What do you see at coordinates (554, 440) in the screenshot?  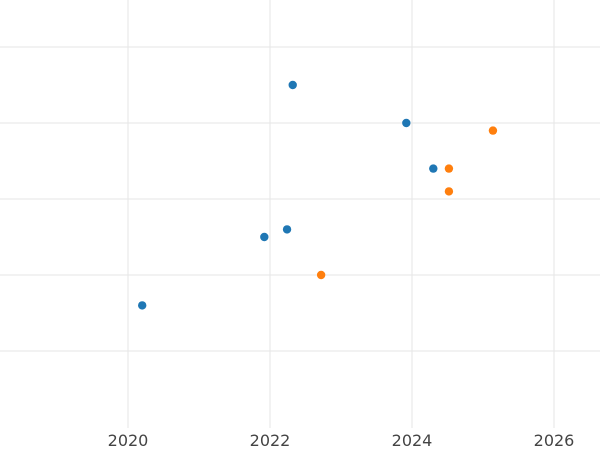 I see `x-tick-label-2026: 2026` at bounding box center [554, 440].